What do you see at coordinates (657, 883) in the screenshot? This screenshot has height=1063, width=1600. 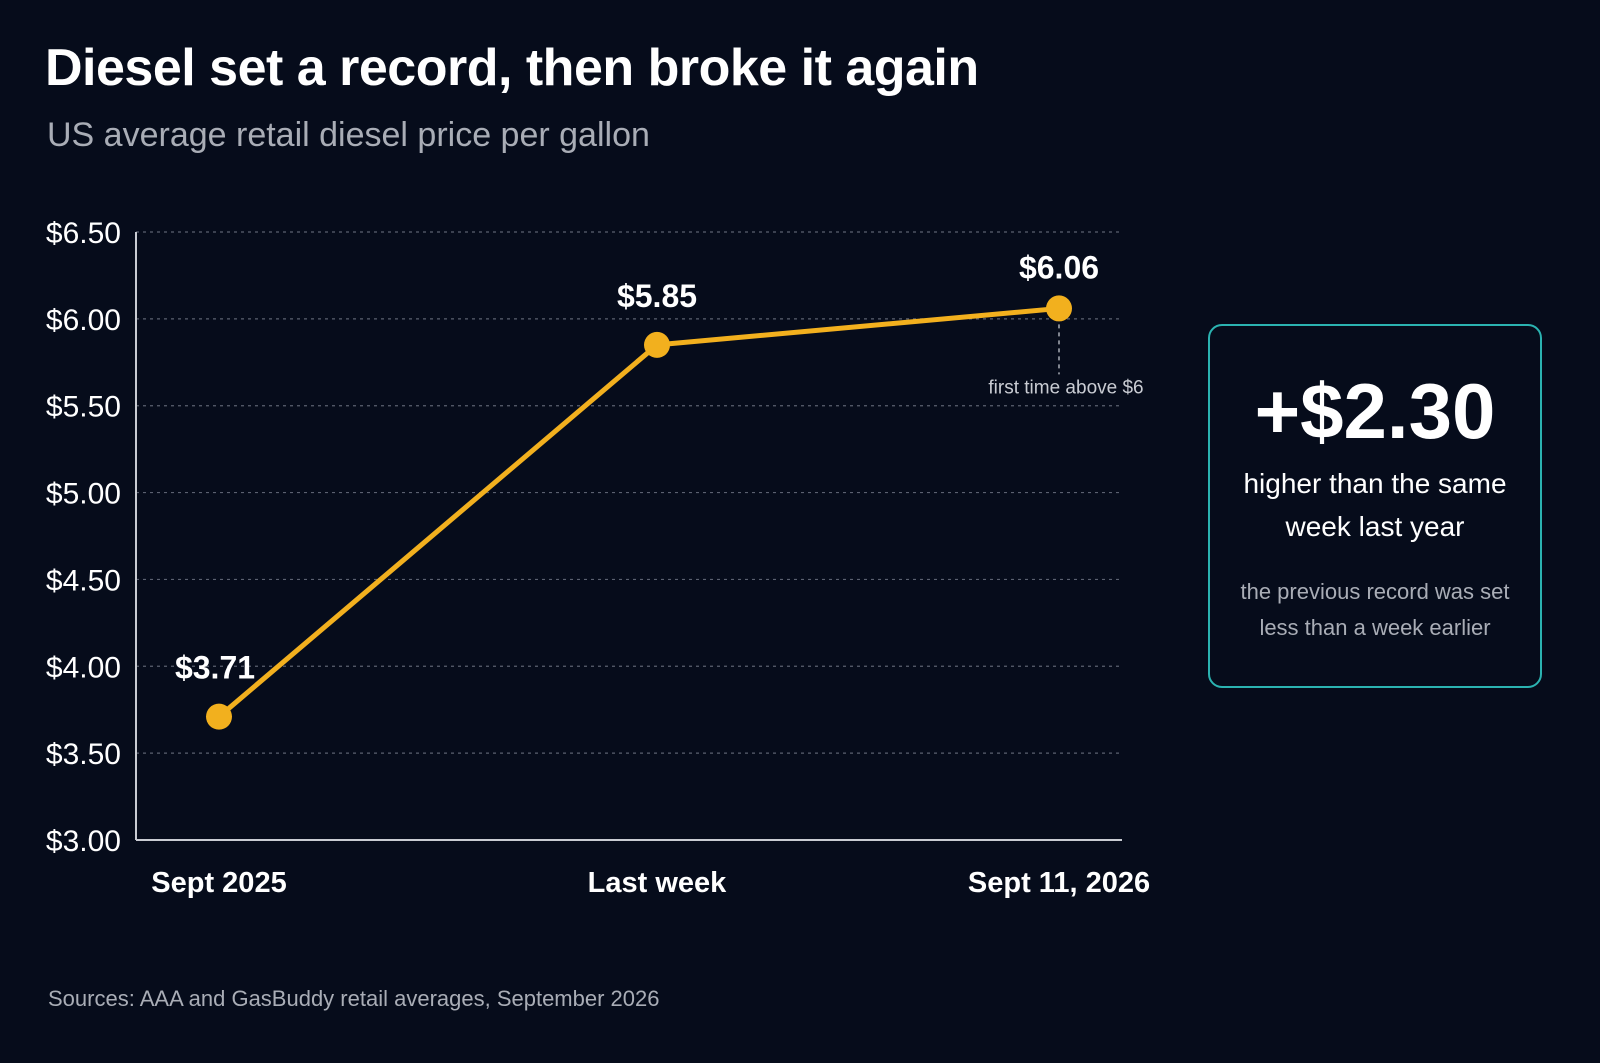 I see `x-tick-label: Last week` at bounding box center [657, 883].